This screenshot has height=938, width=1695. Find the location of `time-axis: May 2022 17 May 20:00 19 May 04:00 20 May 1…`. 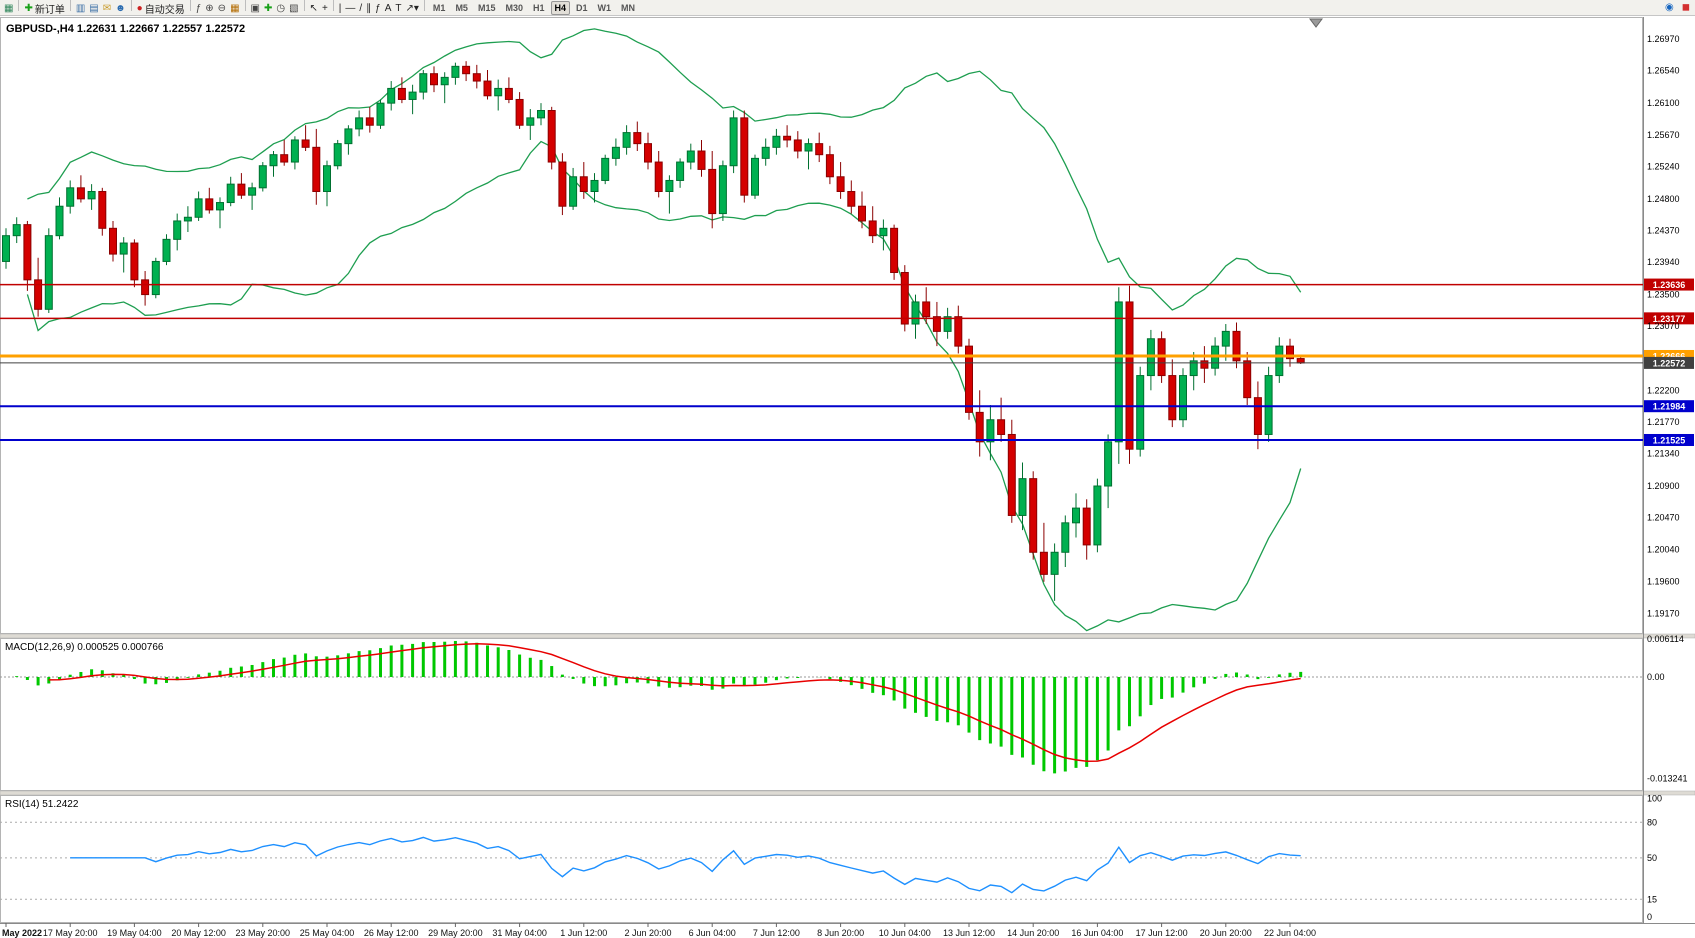

time-axis: May 2022 17 May 20:00 19 May 04:00 20 May 1… is located at coordinates (659, 930).